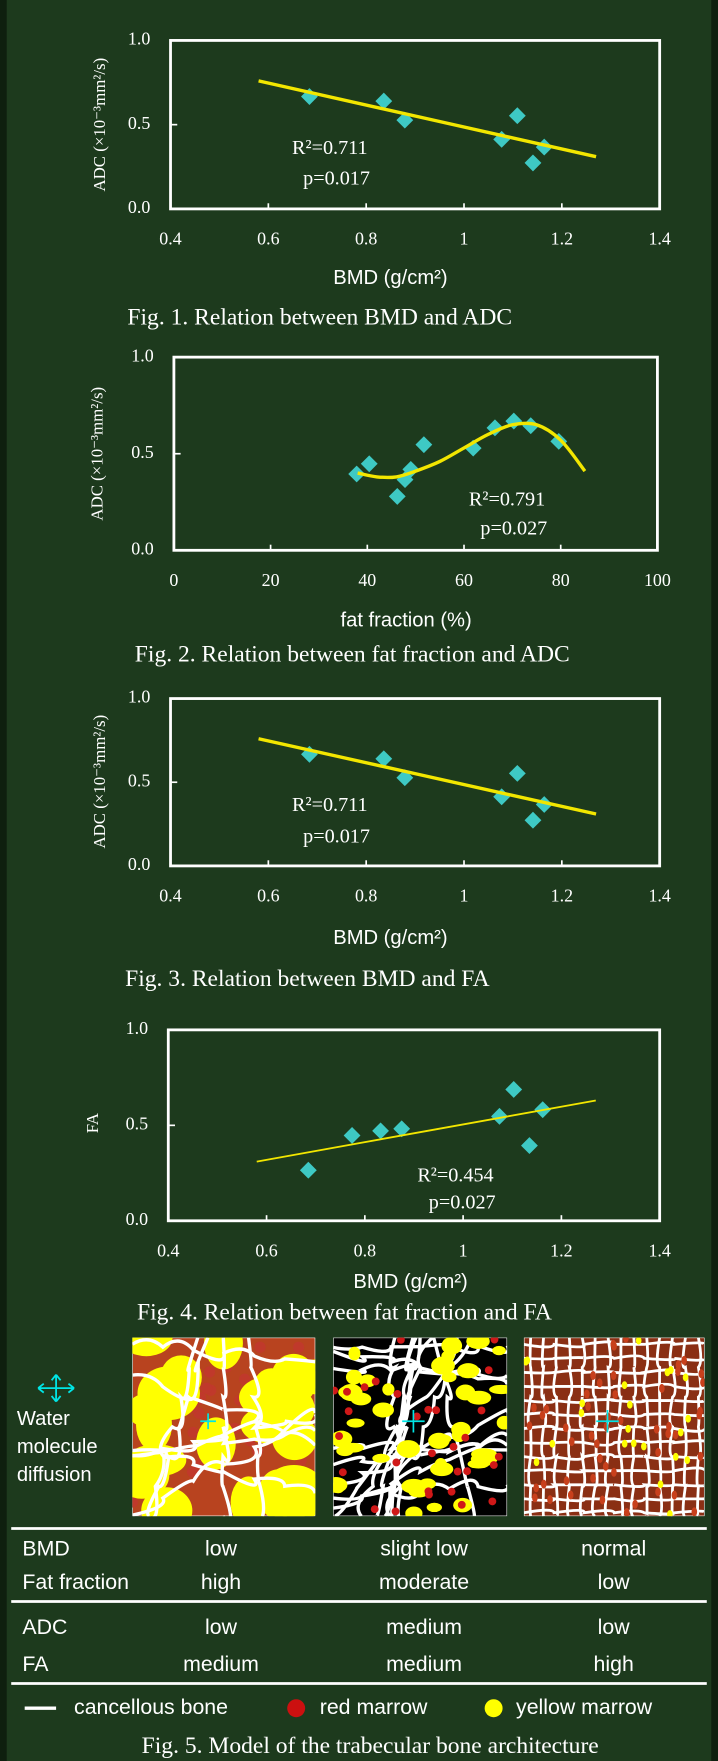 The width and height of the screenshot is (718, 1761). What do you see at coordinates (614, 1582) in the screenshot?
I see `table-cell: low` at bounding box center [614, 1582].